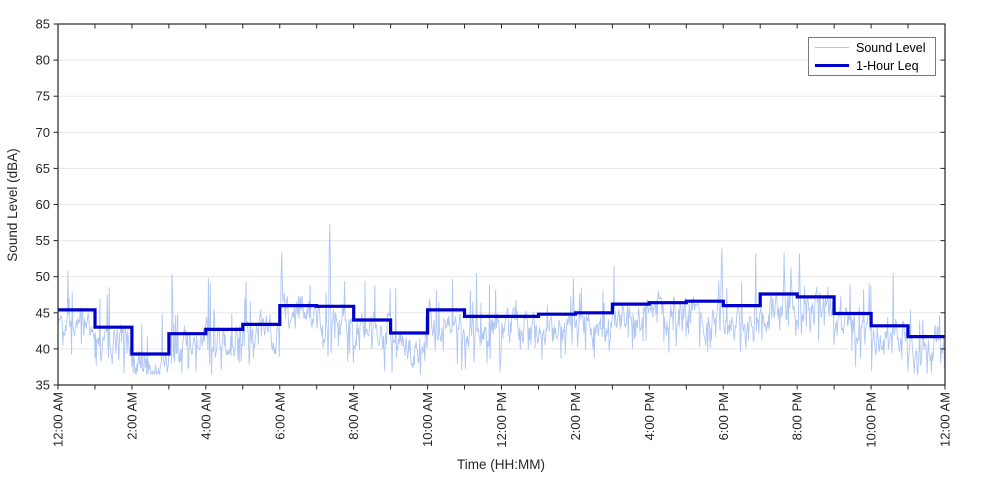 This screenshot has width=1000, height=500. Describe the element at coordinates (43, 276) in the screenshot. I see `y-tick-label: 50` at that location.